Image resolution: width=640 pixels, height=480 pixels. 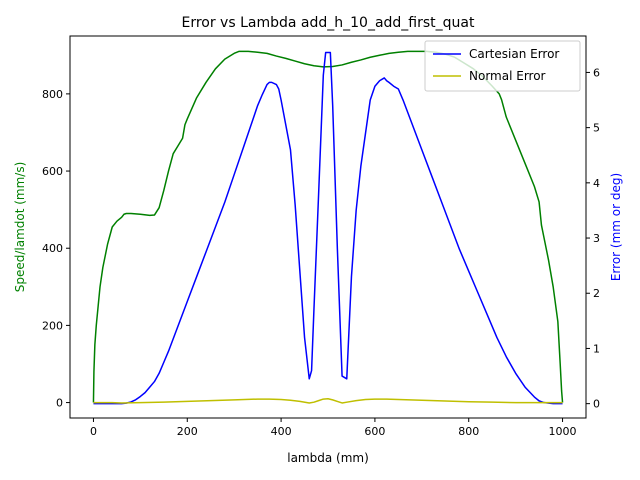 I want to click on right-y-axis-label: Error (mm or deg), so click(x=616, y=227).